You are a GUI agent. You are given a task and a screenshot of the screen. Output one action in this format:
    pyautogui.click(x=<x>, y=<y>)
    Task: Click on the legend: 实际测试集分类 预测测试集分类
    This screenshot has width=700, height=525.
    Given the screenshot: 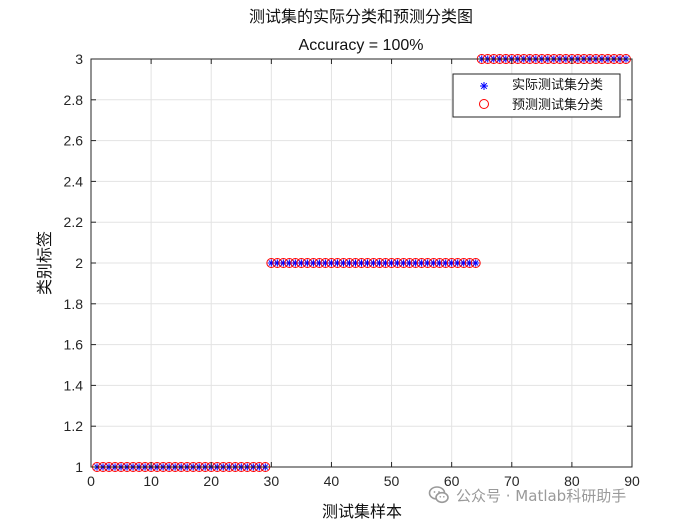 What is the action you would take?
    pyautogui.click(x=536, y=95)
    